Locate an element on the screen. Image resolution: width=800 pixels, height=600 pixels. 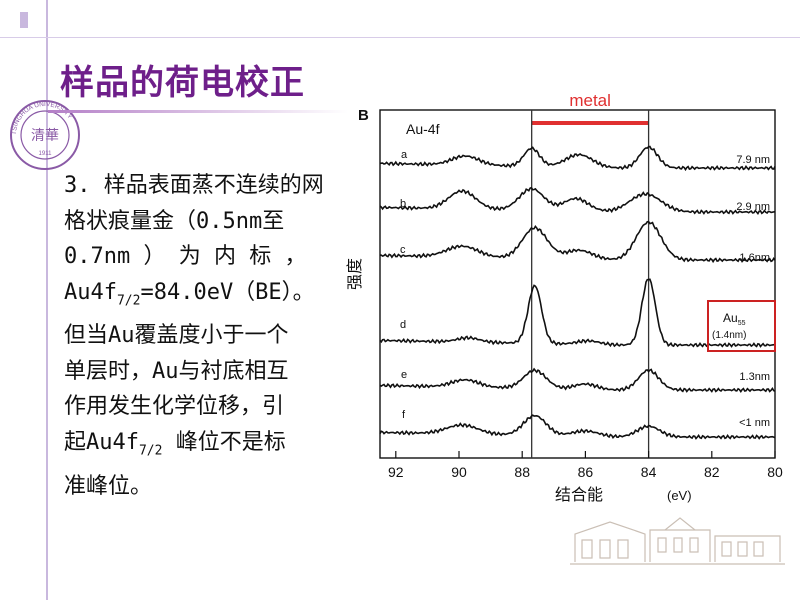
metal-label: metal is located at coordinates (590, 100).